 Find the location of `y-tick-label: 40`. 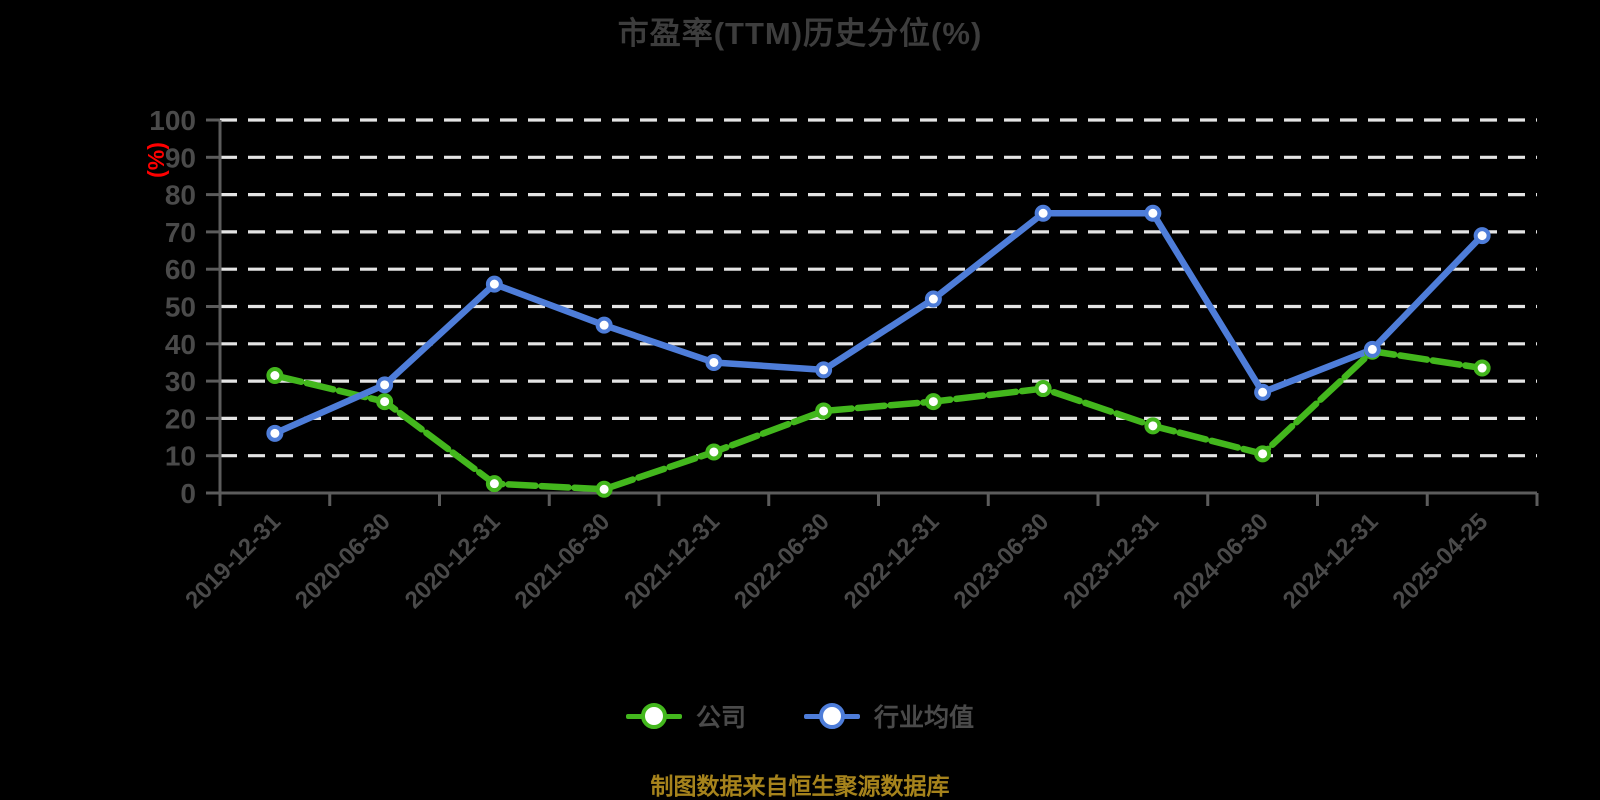

y-tick-label: 40 is located at coordinates (180, 344).